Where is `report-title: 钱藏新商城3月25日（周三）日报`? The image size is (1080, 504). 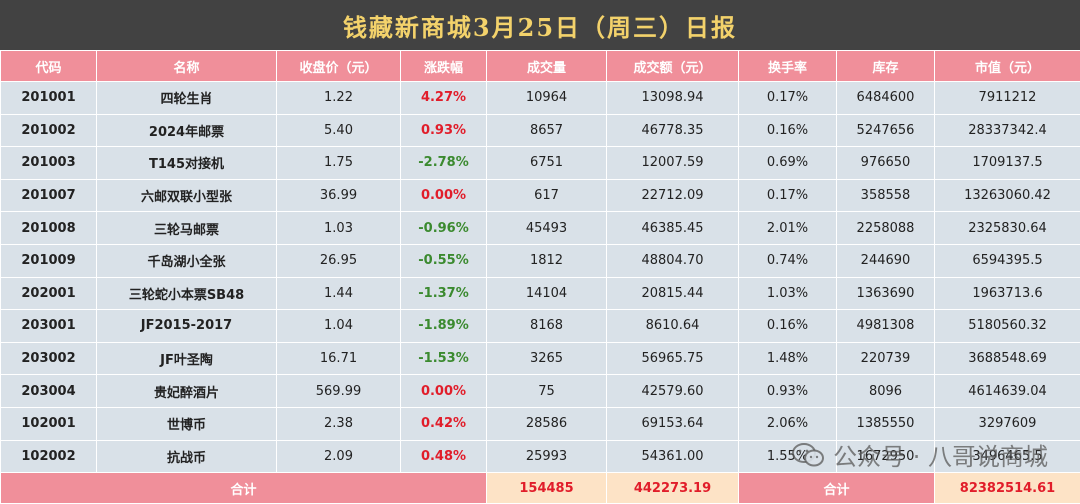
report-title: 钱藏新商城3月25日（周三）日报 is located at coordinates (540, 25).